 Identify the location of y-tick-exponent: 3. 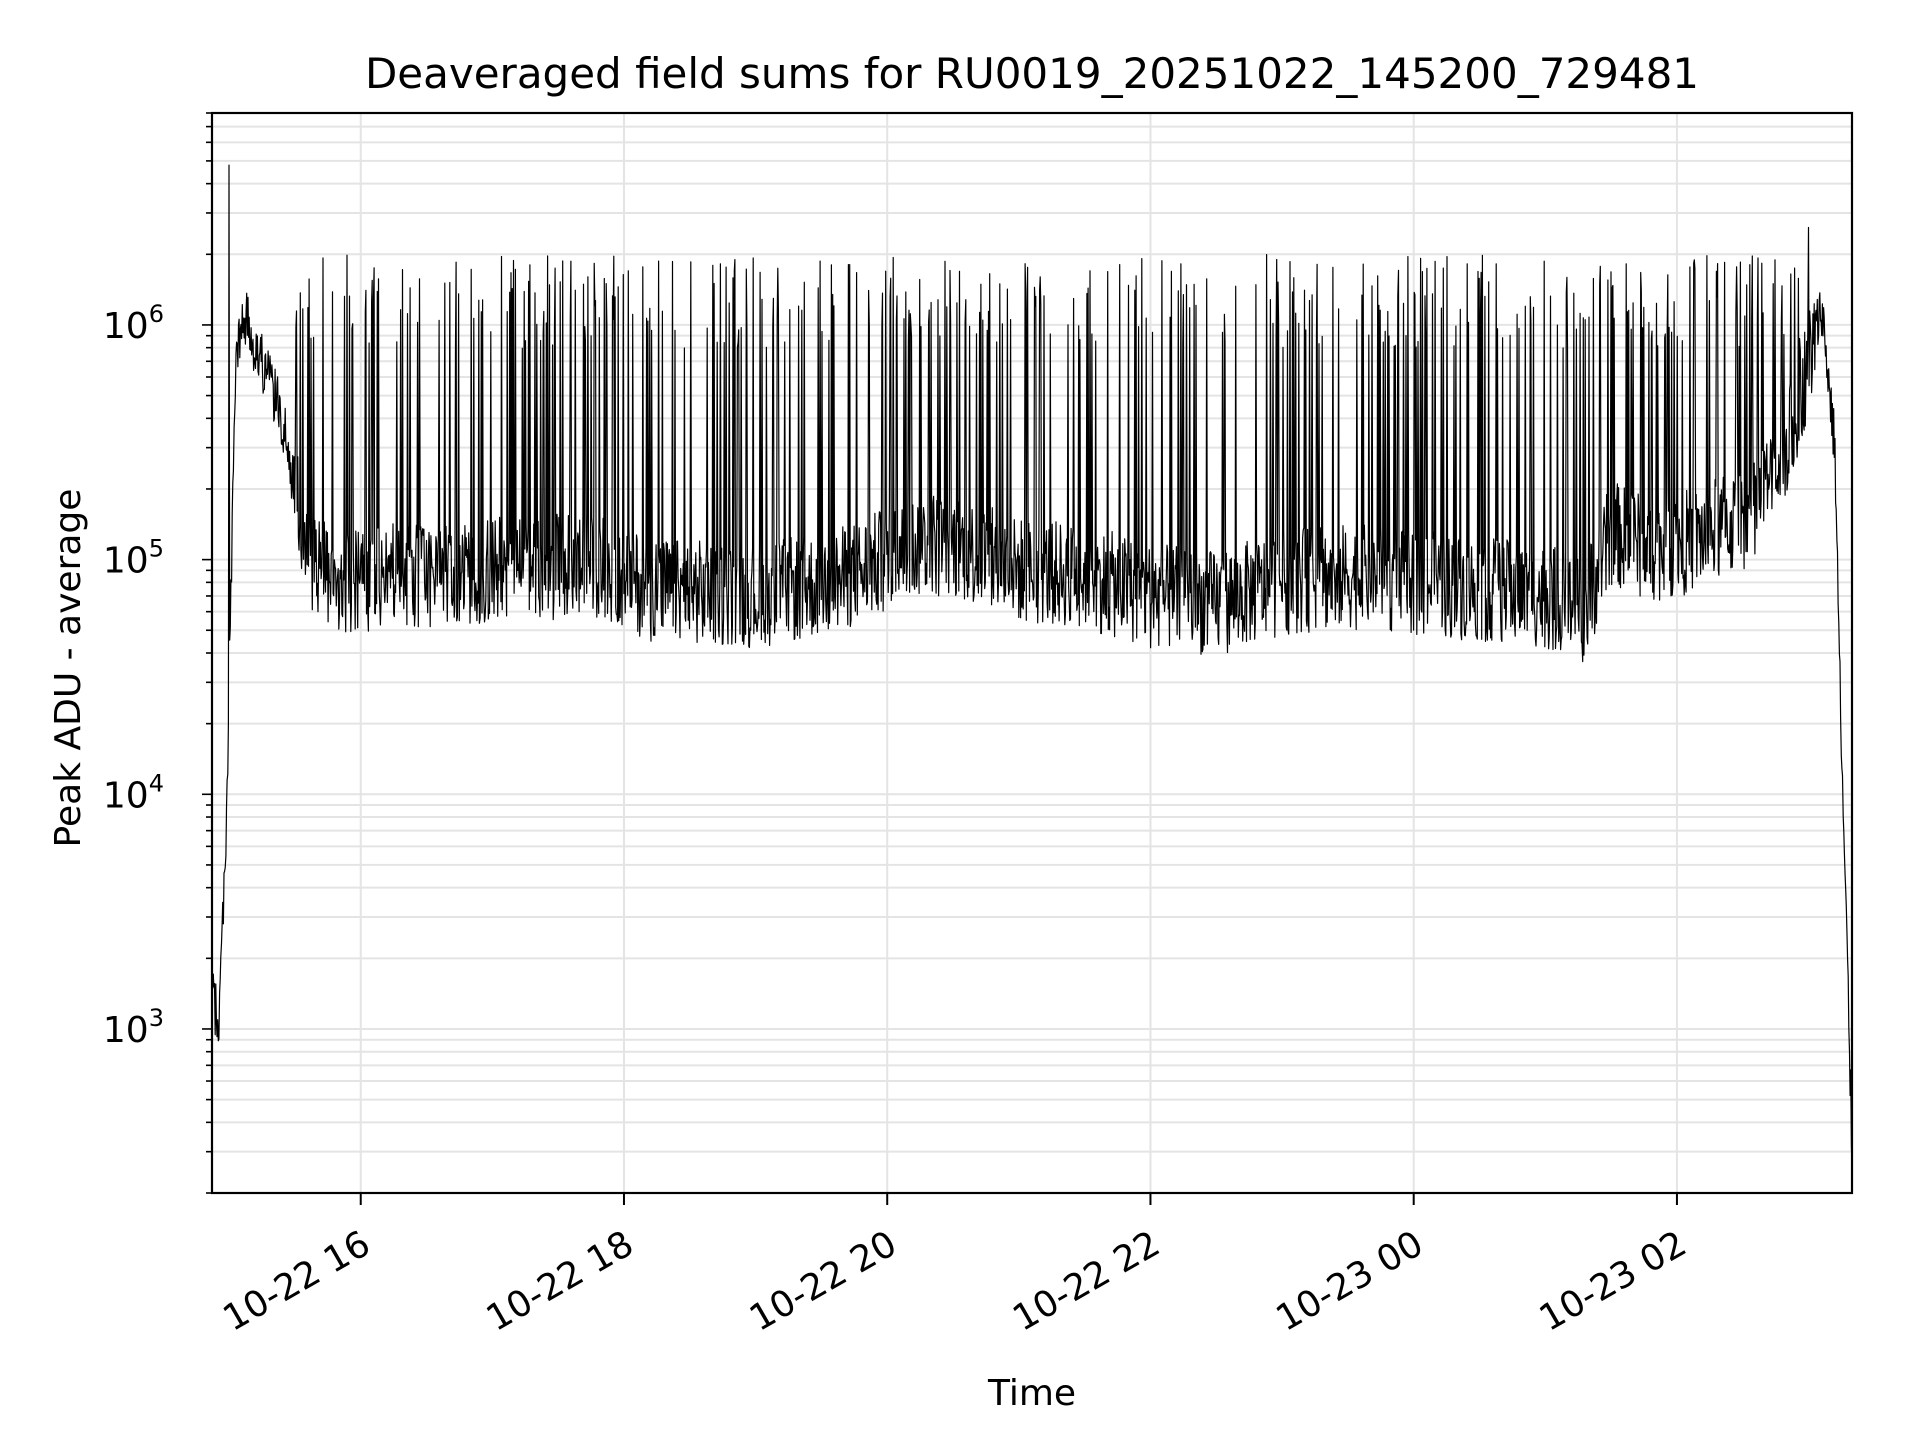
(156, 1018).